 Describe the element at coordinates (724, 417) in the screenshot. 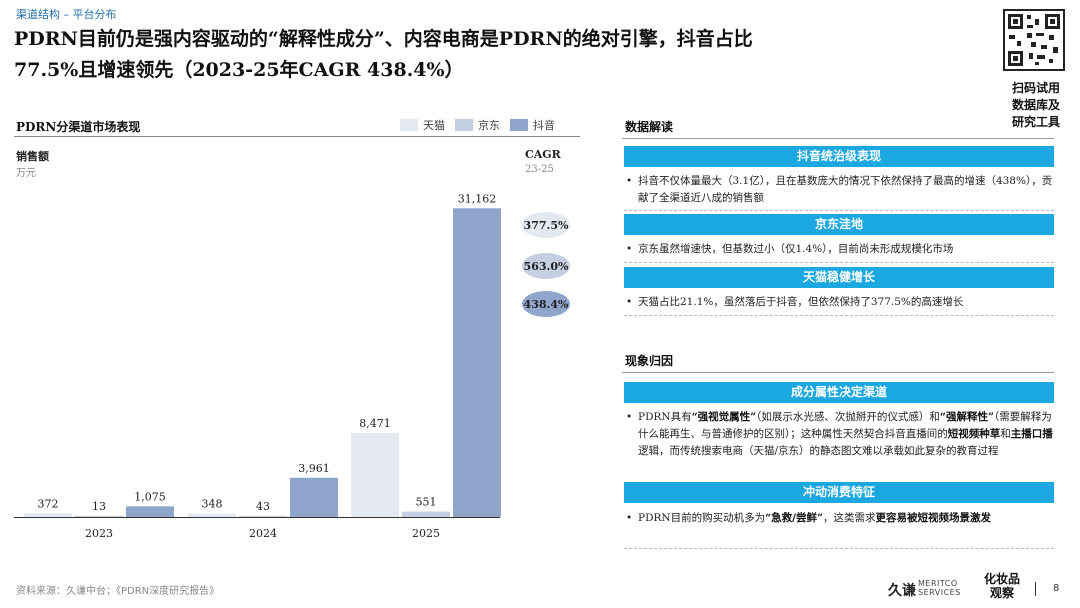

I see `text-run-bold: “强视觉属性”` at that location.